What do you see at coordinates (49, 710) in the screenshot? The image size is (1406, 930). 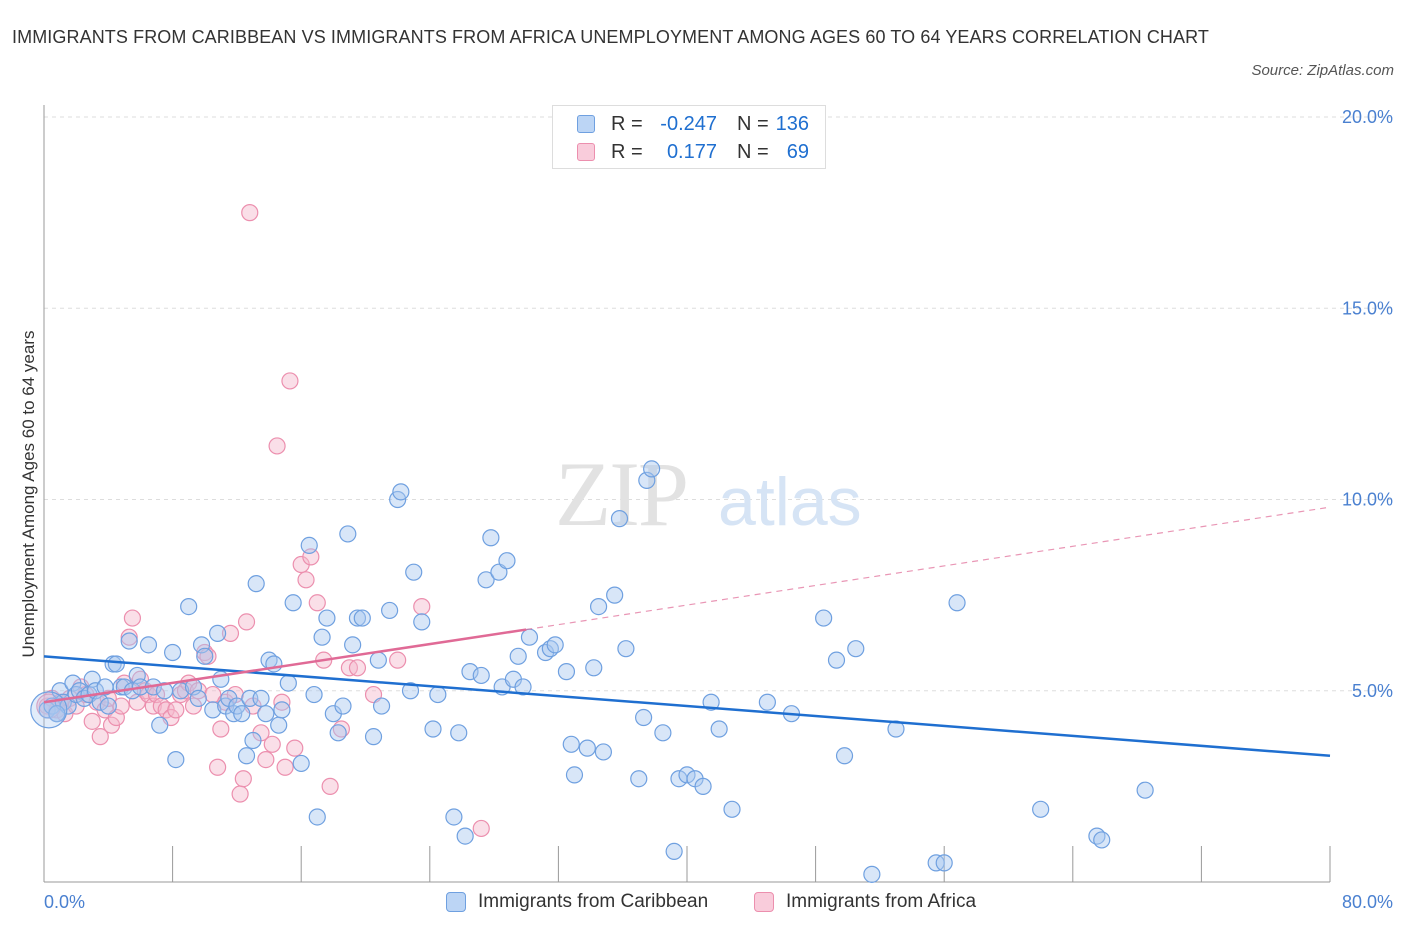 I see `caribbean-point-cluster` at bounding box center [49, 710].